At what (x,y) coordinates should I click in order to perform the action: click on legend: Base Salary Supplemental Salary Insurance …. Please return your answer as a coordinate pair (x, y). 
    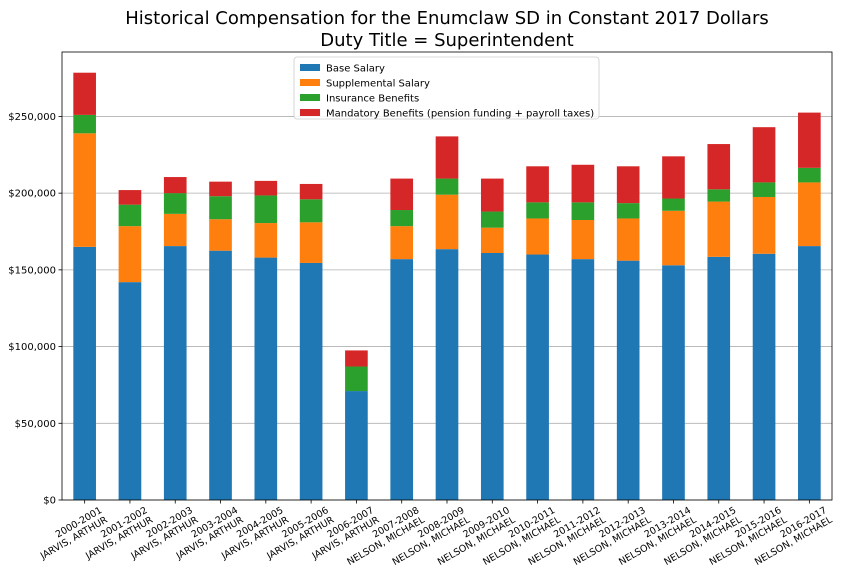
    Looking at the image, I should click on (446, 88).